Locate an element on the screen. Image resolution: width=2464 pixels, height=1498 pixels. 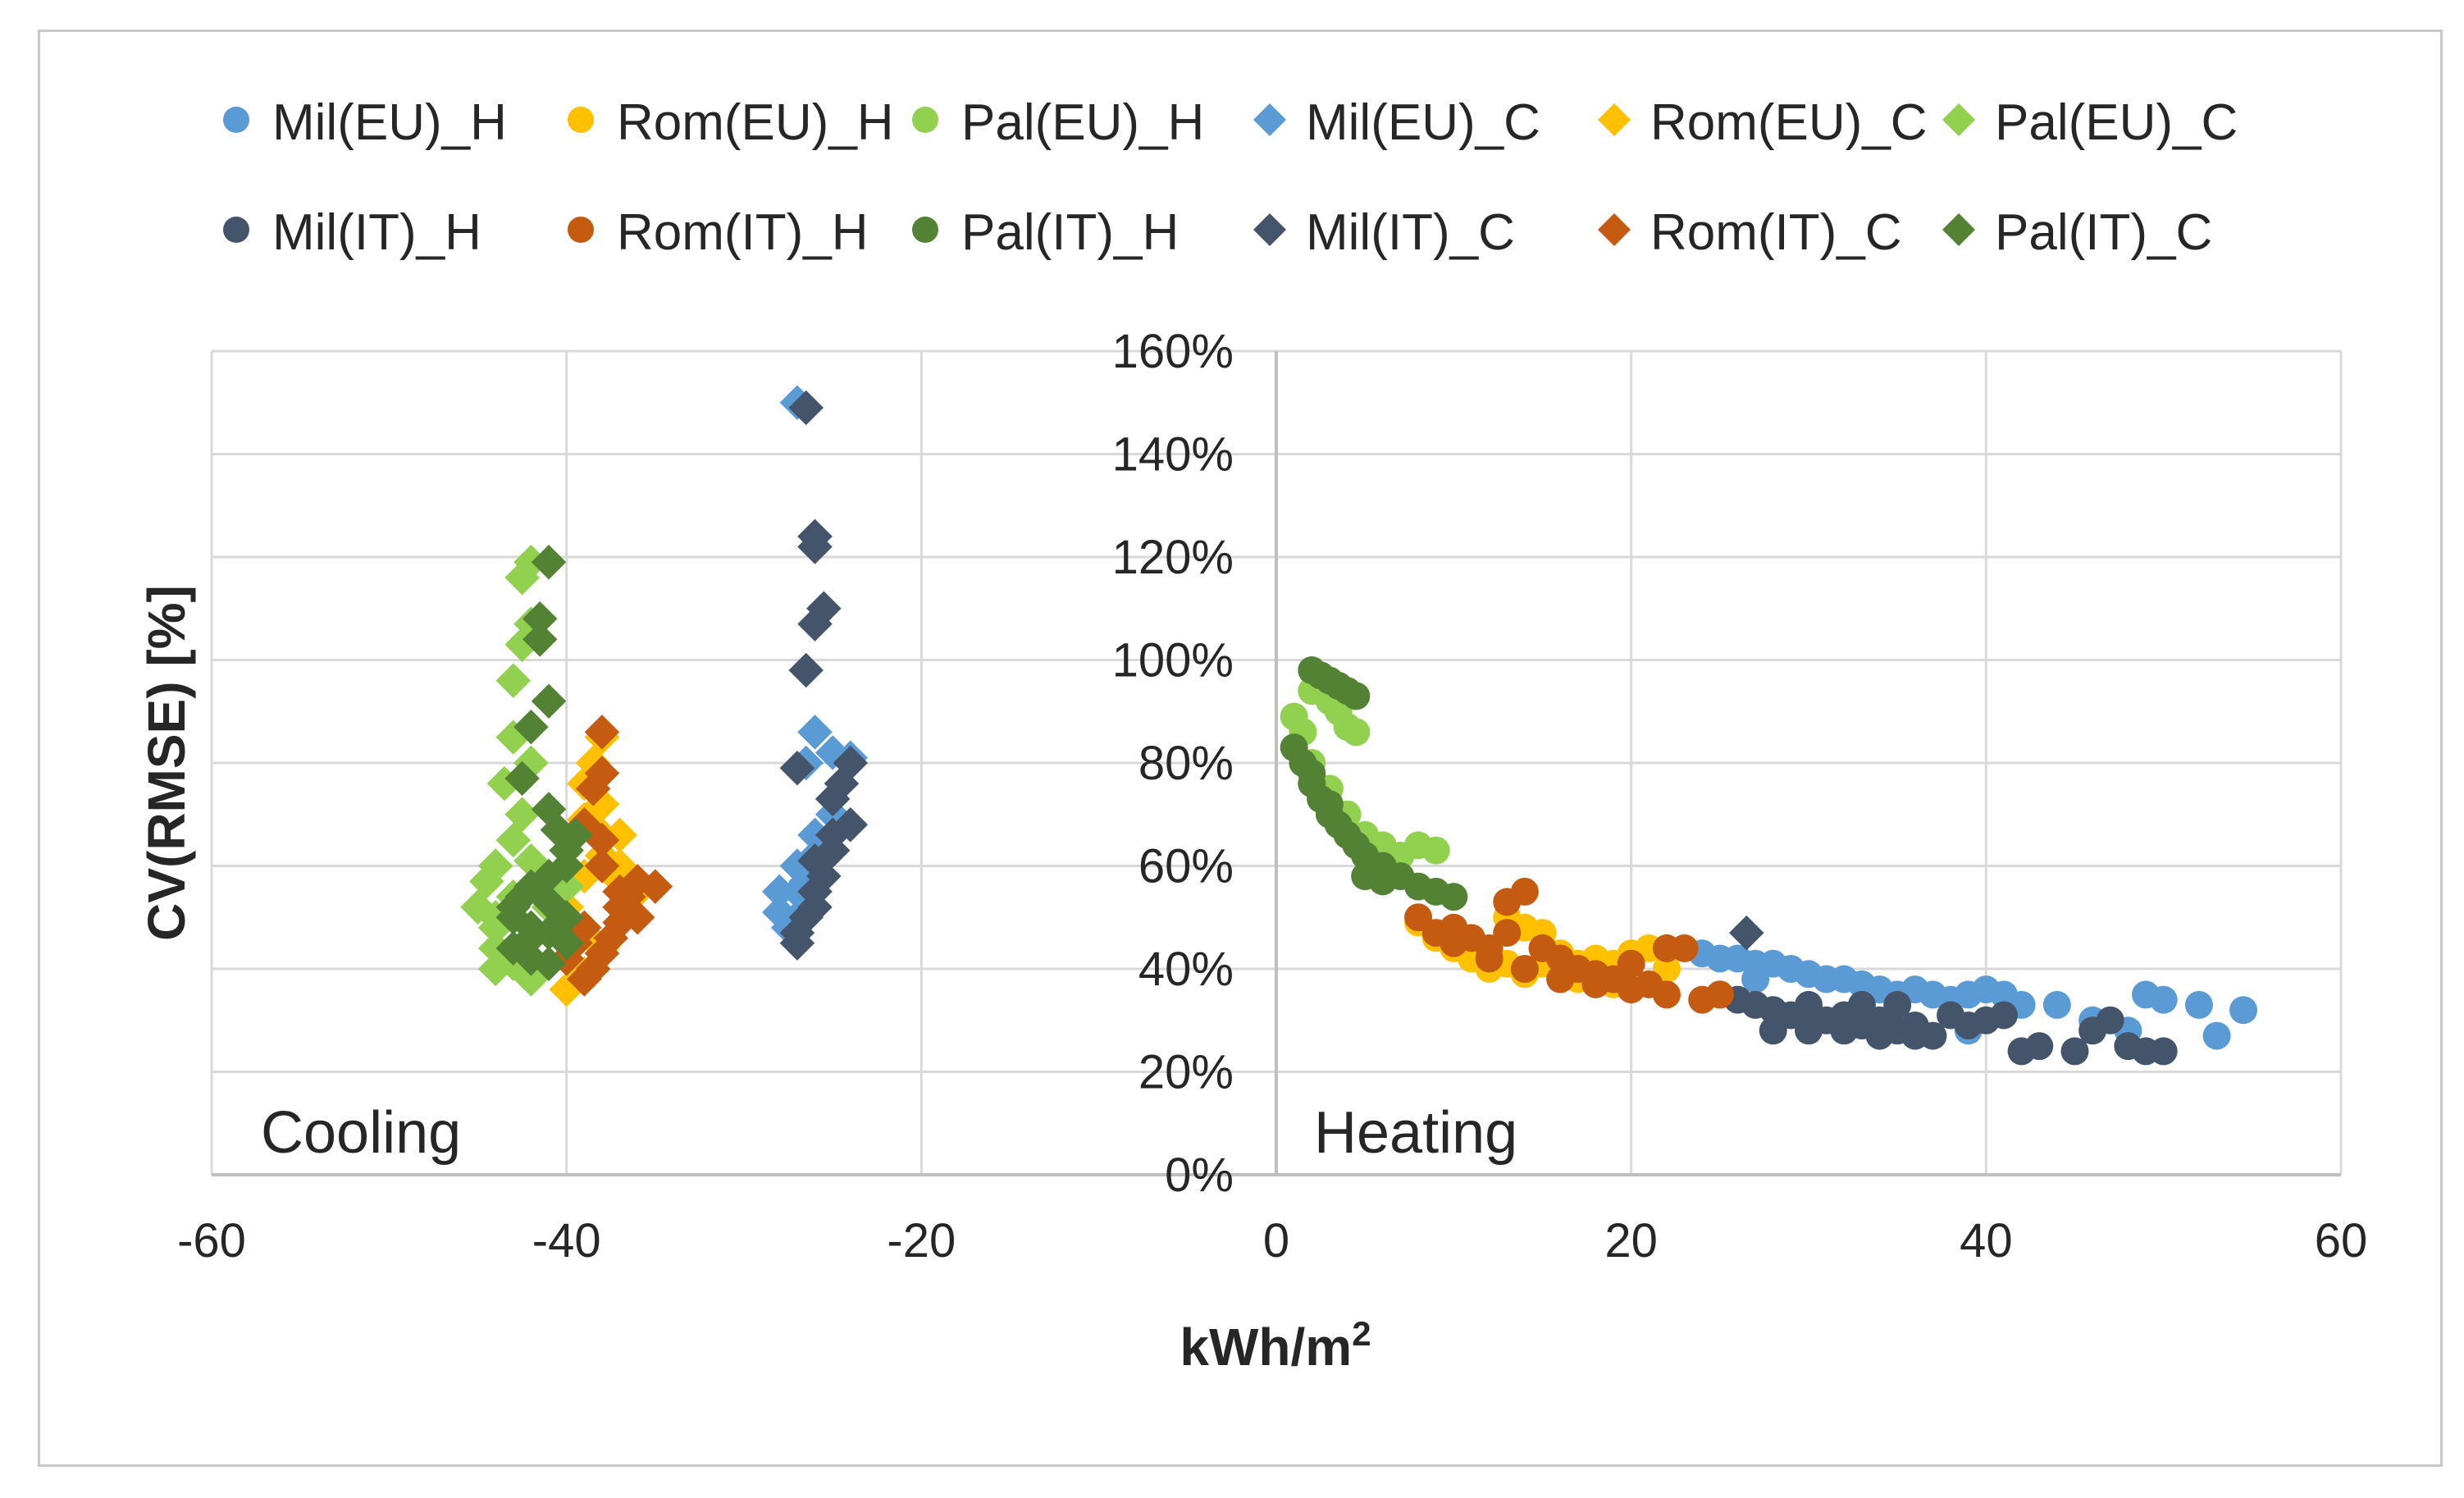
y-tick-label: 100% is located at coordinates (1173, 660).